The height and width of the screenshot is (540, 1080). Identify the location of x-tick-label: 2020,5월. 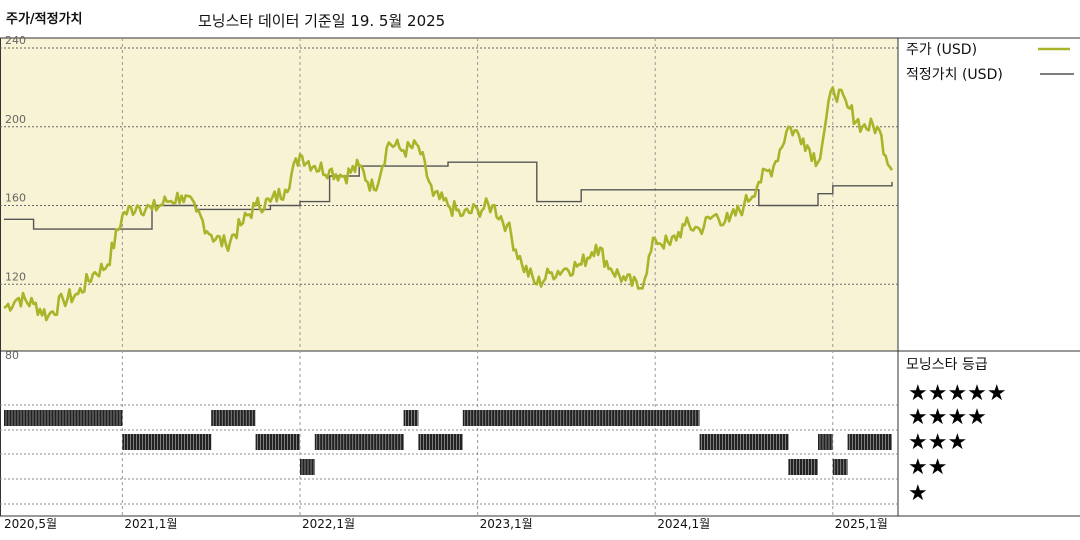
(30, 524).